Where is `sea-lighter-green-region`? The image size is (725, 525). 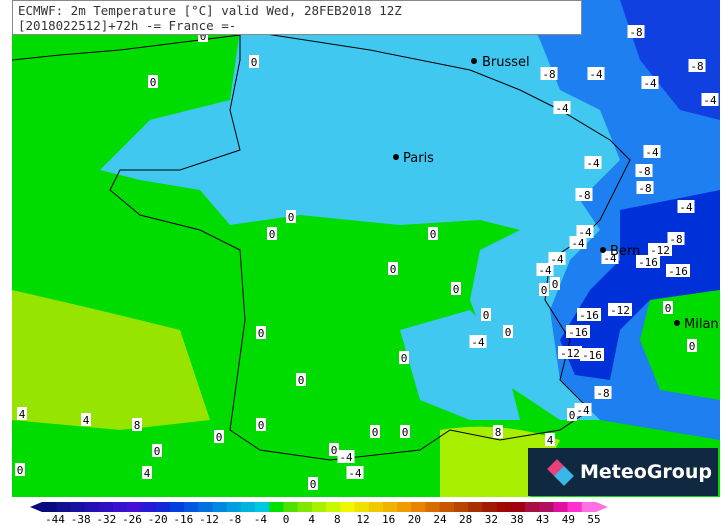
sea-lighter-green-region is located at coordinates (111, 360).